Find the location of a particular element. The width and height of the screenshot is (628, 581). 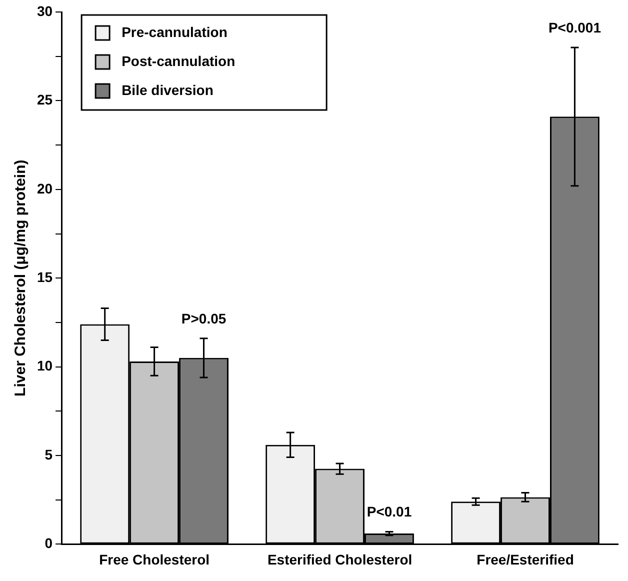

y-tick-label: 20 is located at coordinates (44, 188).